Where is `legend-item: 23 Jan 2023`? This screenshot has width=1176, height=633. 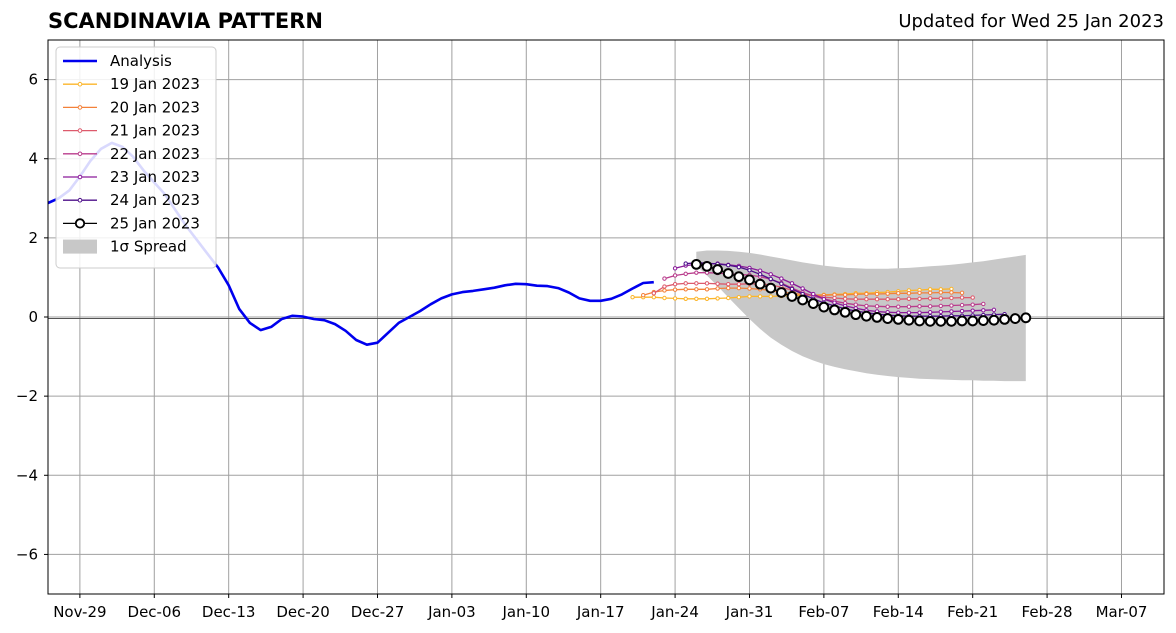 legend-item: 23 Jan 2023 is located at coordinates (131, 177).